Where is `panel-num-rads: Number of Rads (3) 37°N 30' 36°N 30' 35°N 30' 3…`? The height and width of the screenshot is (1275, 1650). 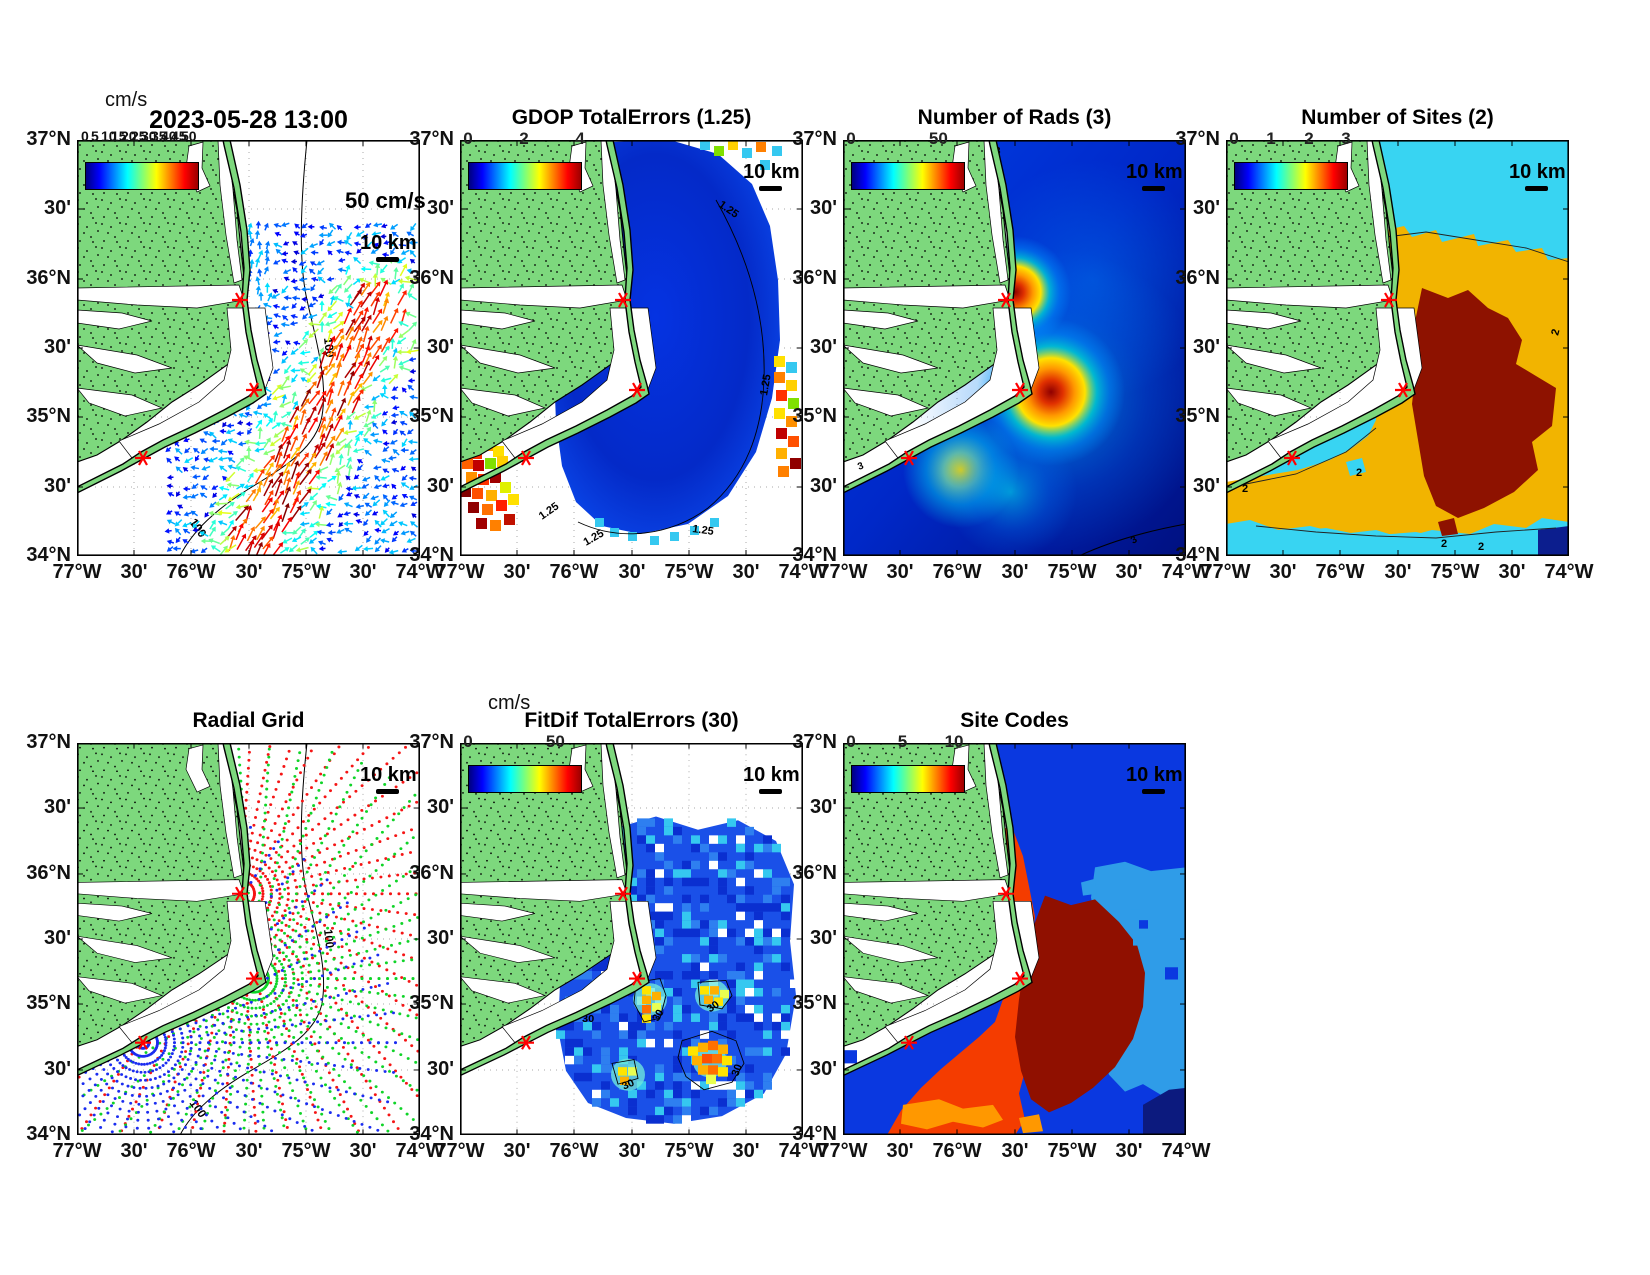 panel-num-rads: Number of Rads (3) 37°N 30' 36°N 30' 35°N 30' 3… is located at coordinates (1009, 343).